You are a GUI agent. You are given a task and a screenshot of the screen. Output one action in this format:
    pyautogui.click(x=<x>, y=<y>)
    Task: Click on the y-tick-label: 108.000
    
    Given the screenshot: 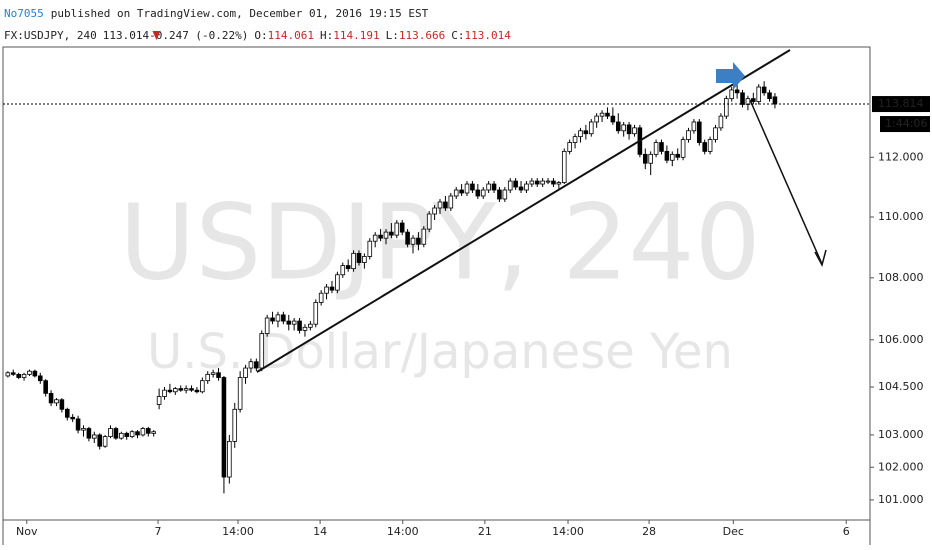 What is the action you would take?
    pyautogui.click(x=901, y=277)
    